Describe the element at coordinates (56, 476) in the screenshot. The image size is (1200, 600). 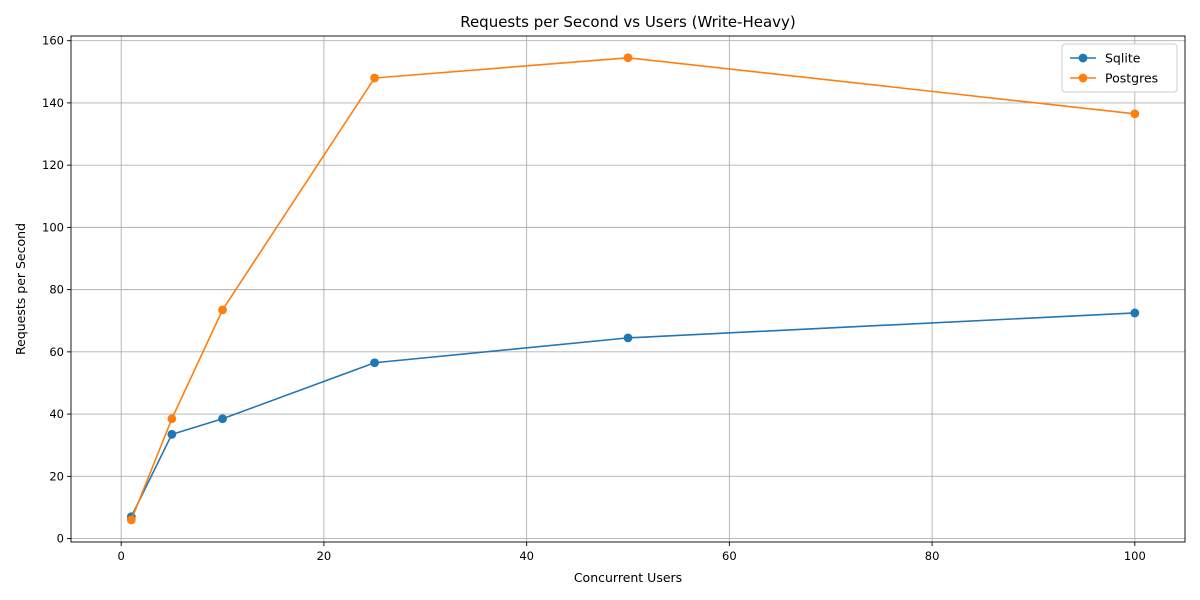
I see `y-tick-label: 20` at that location.